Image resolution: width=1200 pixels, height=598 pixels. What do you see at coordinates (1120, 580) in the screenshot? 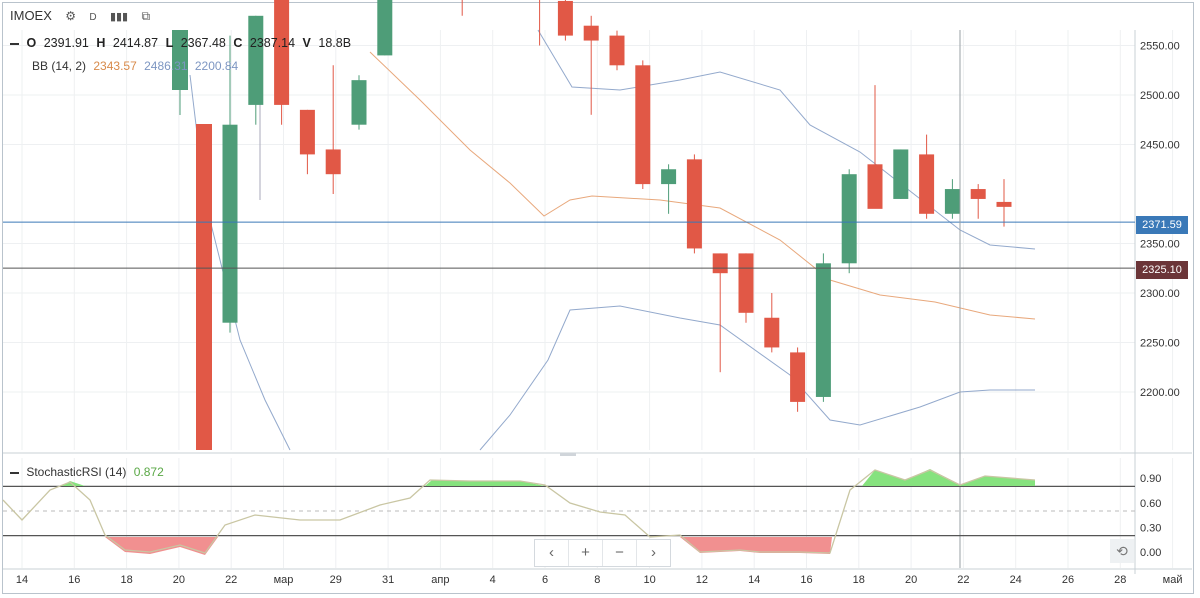
I see `x-tick-label: 28` at bounding box center [1120, 580].